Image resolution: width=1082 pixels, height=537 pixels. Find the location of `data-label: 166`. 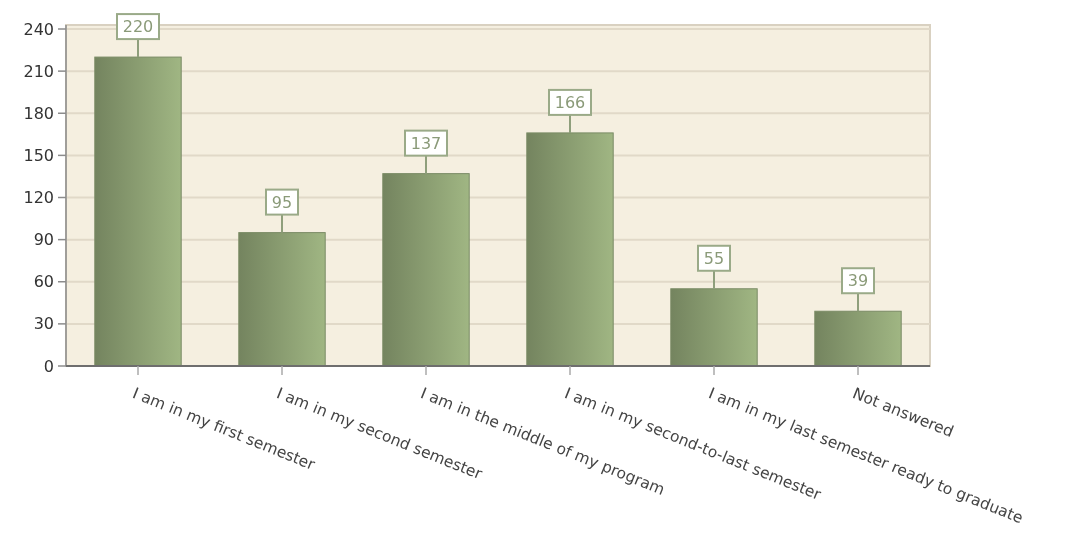

data-label: 166 is located at coordinates (570, 103).